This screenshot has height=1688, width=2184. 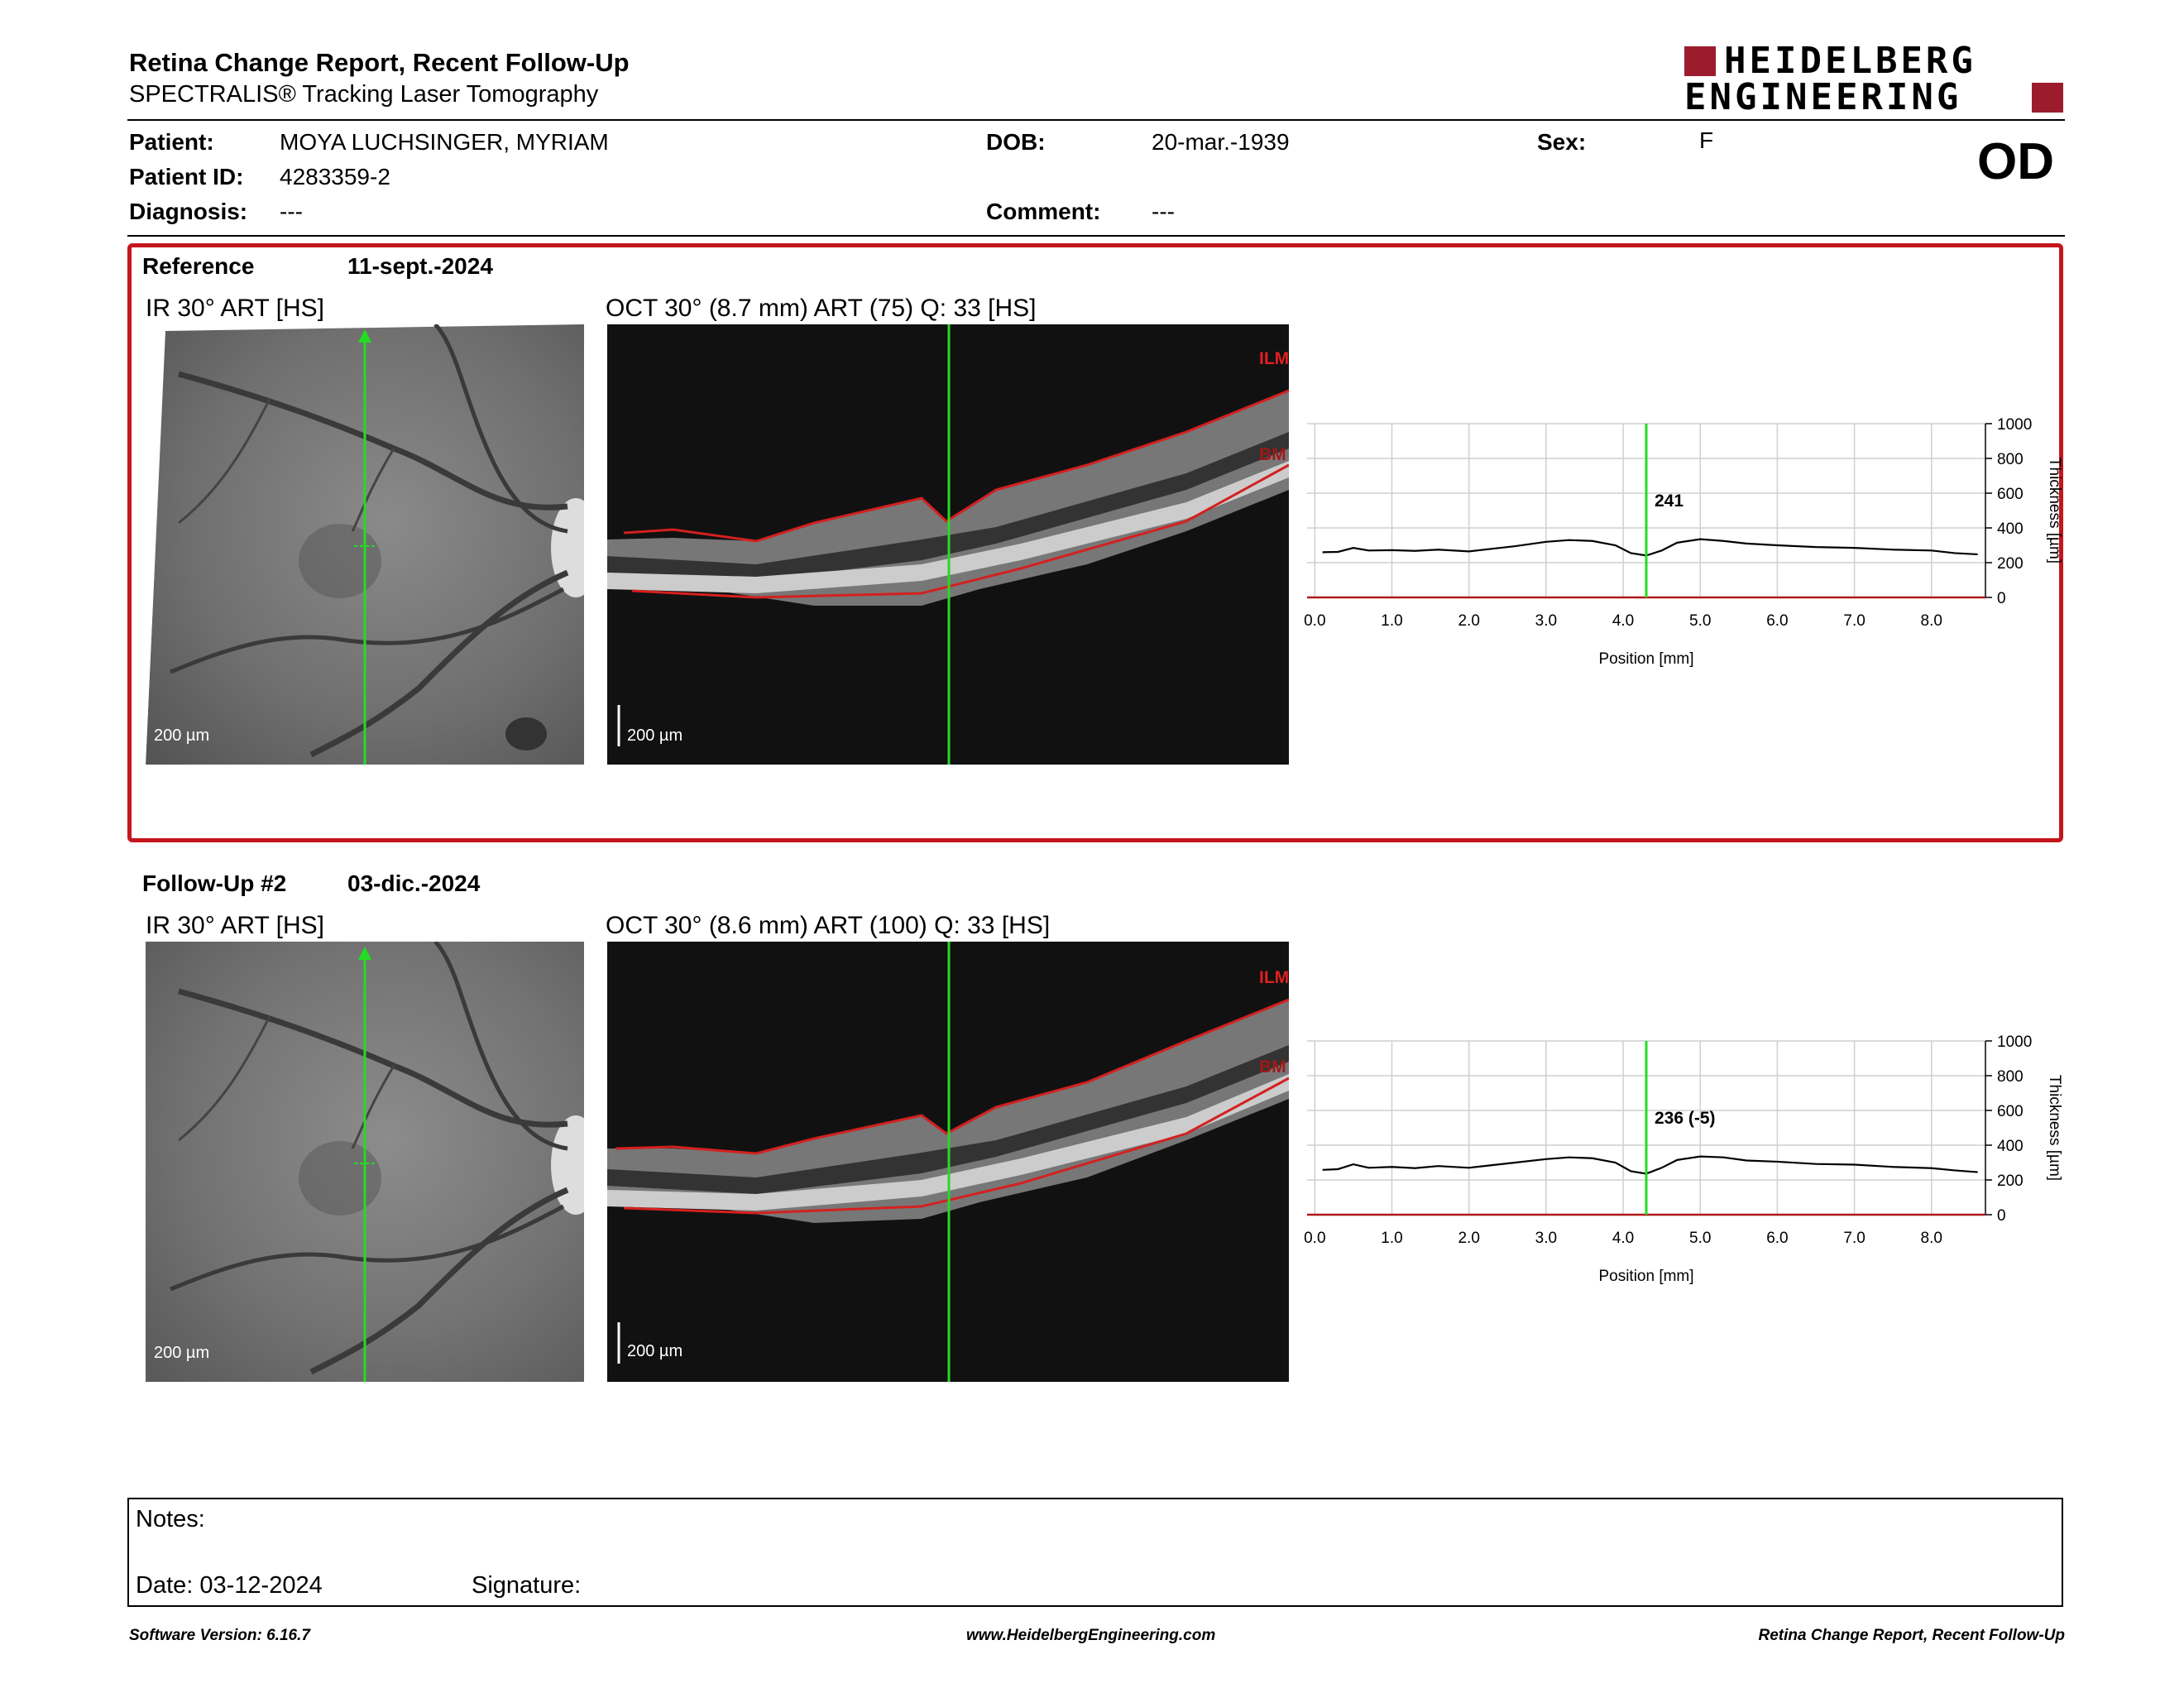 What do you see at coordinates (1685, 1118) in the screenshot?
I see `marker-value-label: 236 (-5)` at bounding box center [1685, 1118].